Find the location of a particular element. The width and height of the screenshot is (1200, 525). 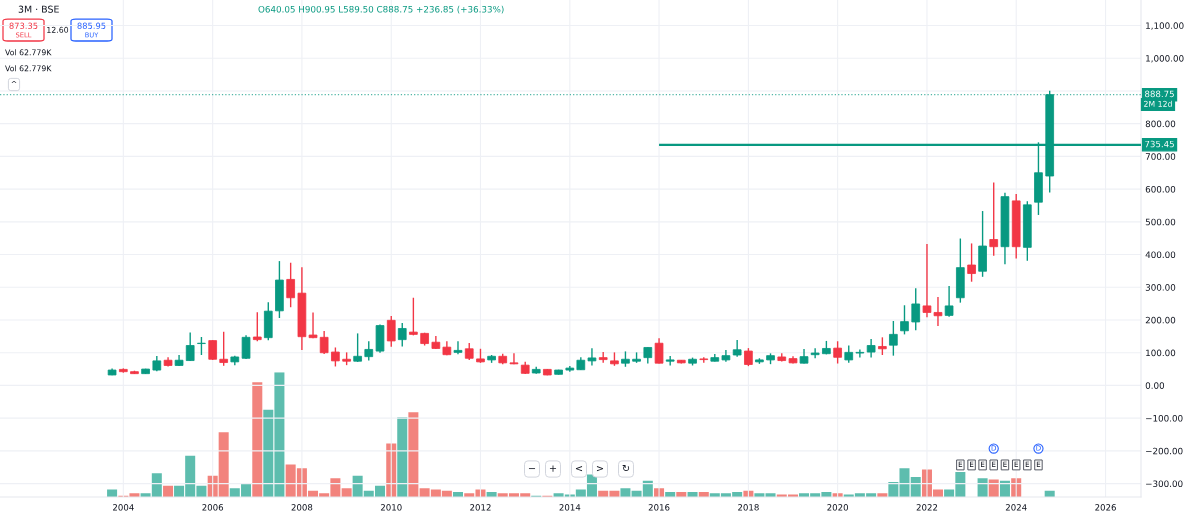

annotation: + is located at coordinates (553, 468).